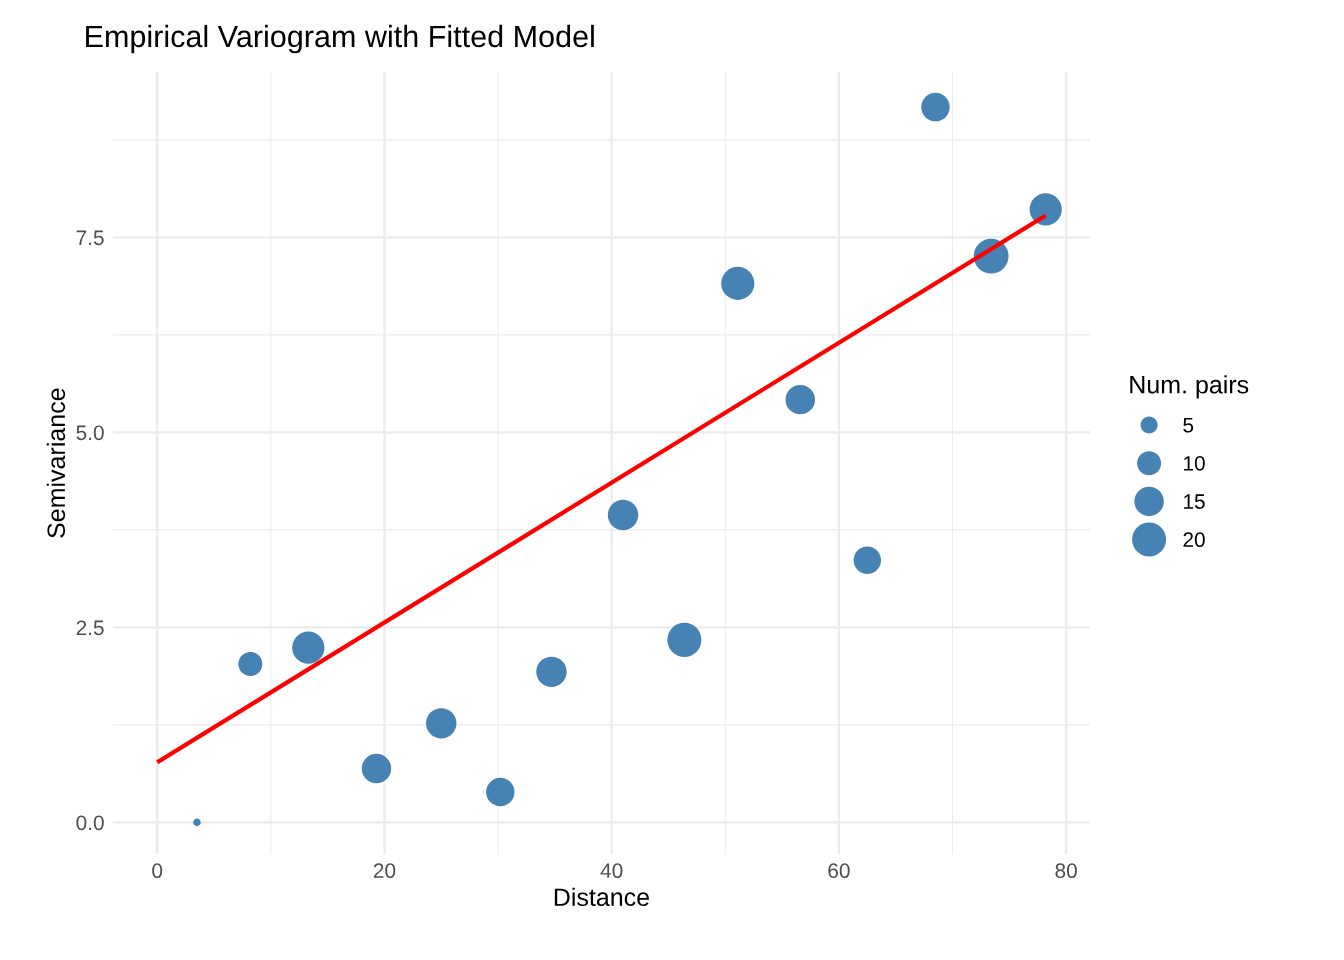 The height and width of the screenshot is (960, 1344). What do you see at coordinates (56, 463) in the screenshot?
I see `y-axis-title: Semivariance` at bounding box center [56, 463].